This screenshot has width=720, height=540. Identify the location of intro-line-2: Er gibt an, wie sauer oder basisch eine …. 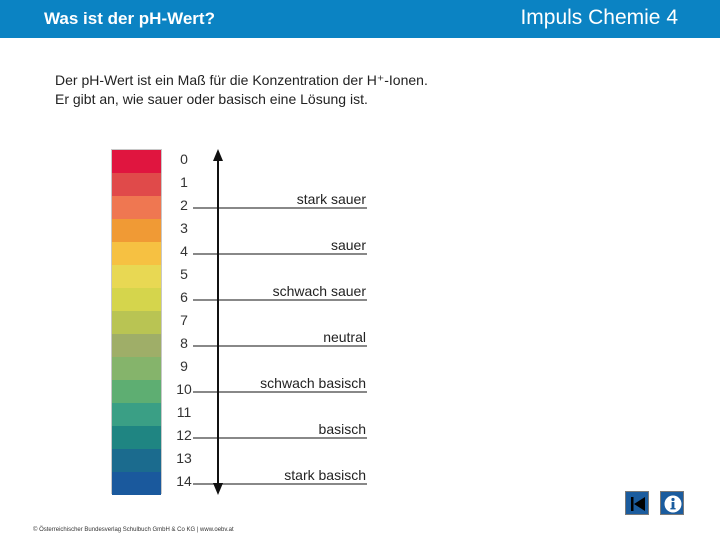
(211, 99).